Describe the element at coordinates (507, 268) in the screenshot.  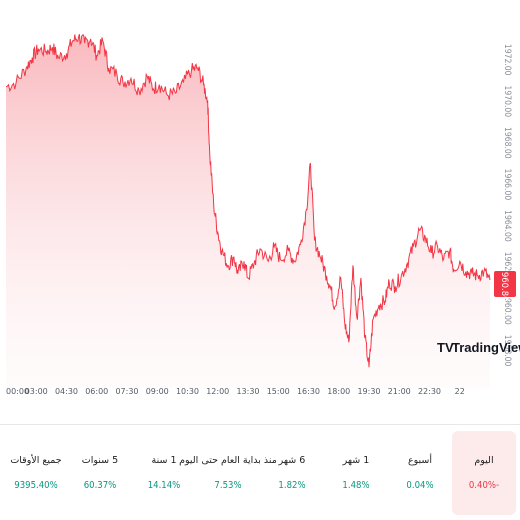
I see `y-tick-label: 1962.00` at that location.